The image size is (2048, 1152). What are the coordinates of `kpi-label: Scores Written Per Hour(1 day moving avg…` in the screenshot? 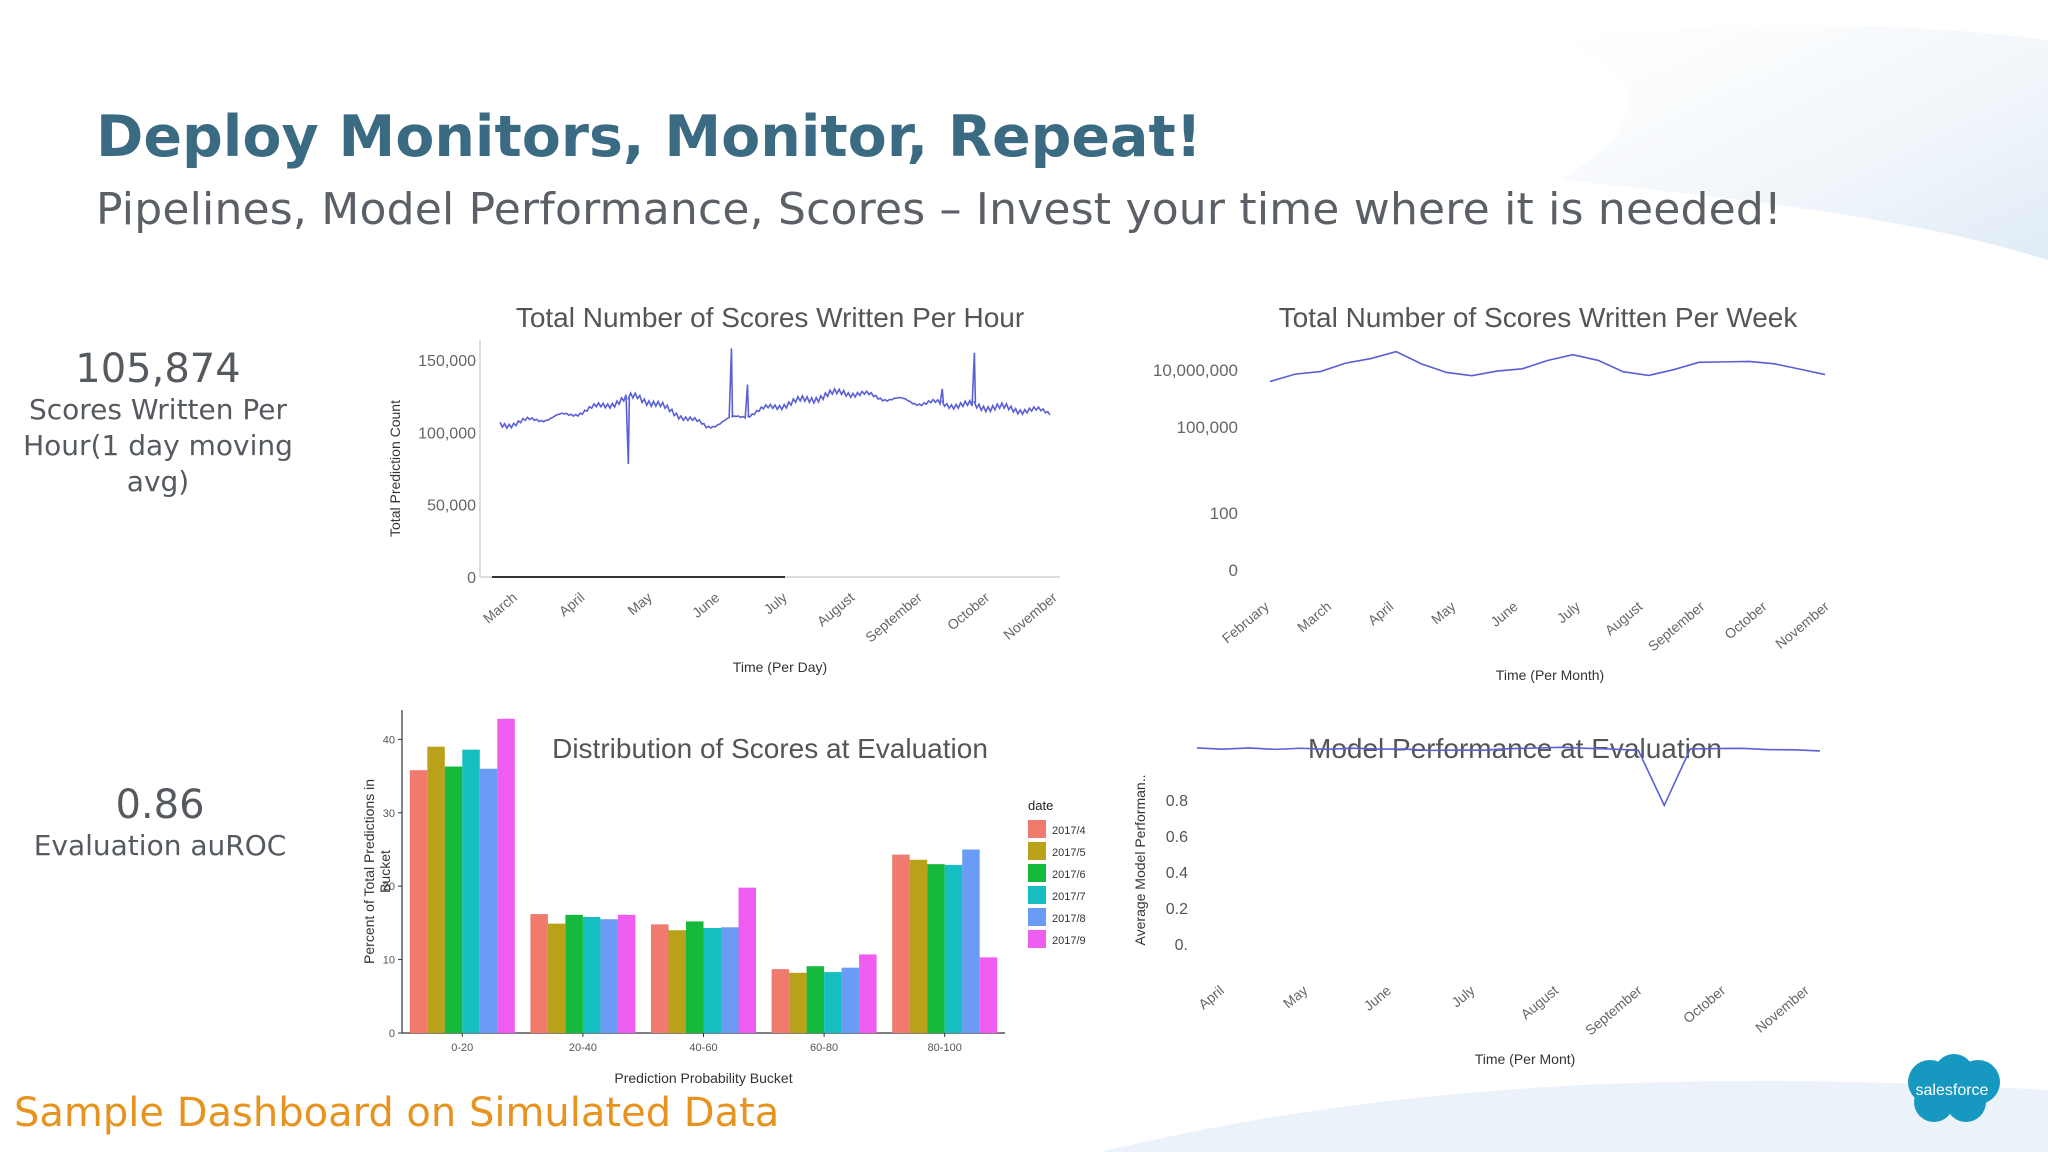 It's located at (158, 445).